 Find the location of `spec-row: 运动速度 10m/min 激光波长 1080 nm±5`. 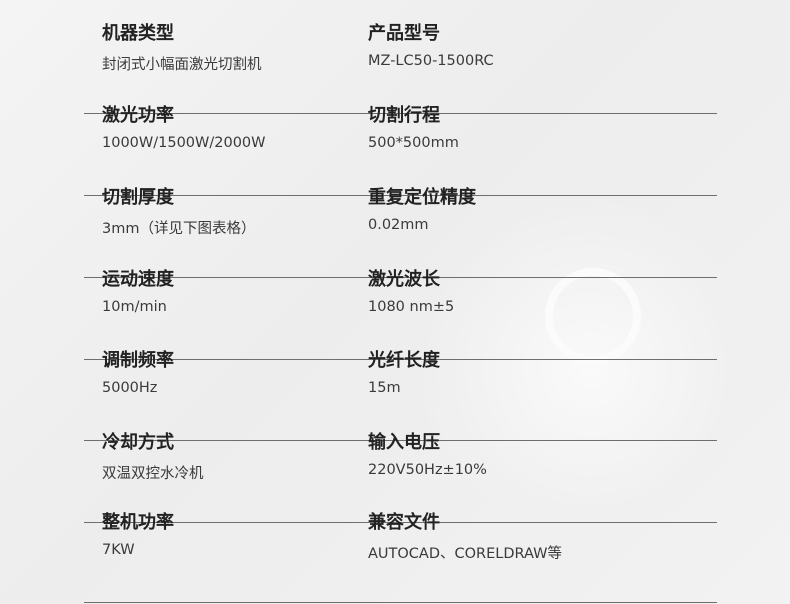

spec-row: 运动速度 10m/min 激光波长 1080 nm±5 is located at coordinates (400, 314).